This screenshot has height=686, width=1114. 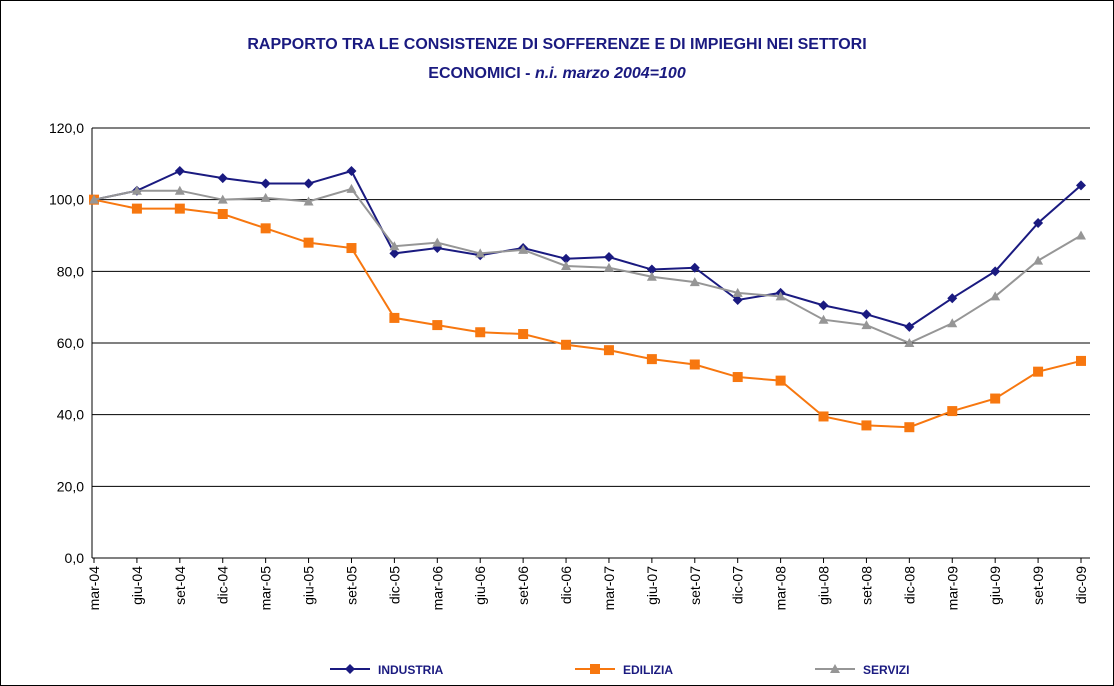 I want to click on x-tick-label: dic-05, so click(x=394, y=585).